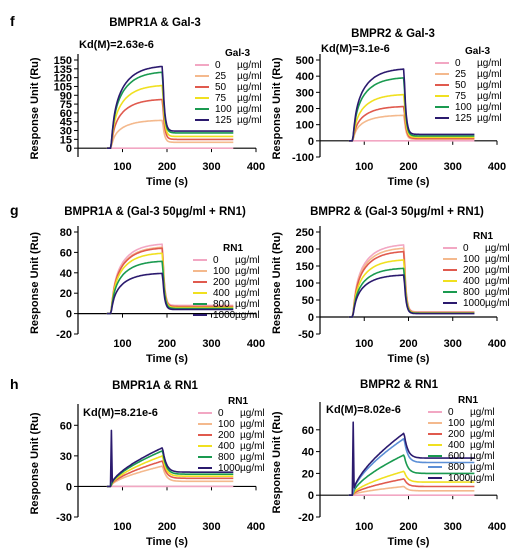  What do you see at coordinates (306, 518) in the screenshot?
I see `y-tick-label: -20` at bounding box center [306, 518].